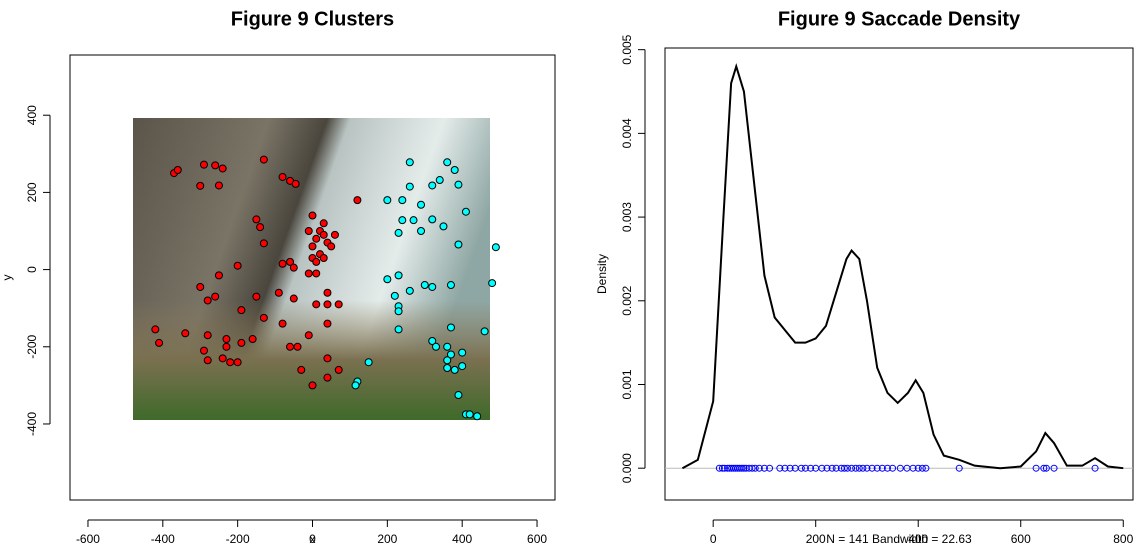 The image size is (1144, 560). What do you see at coordinates (32, 192) in the screenshot?
I see `y-tick-label: 200` at bounding box center [32, 192].